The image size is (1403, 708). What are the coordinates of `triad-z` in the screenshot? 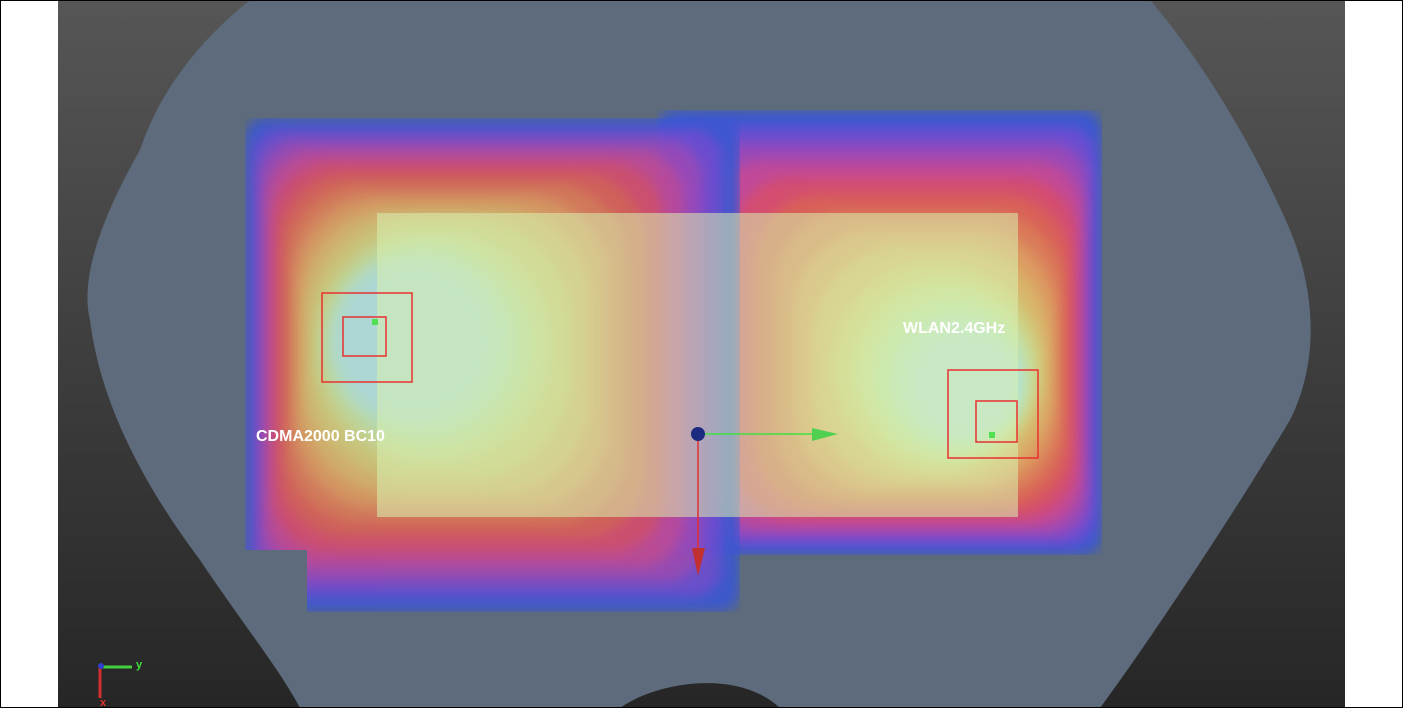 It's located at (101, 666).